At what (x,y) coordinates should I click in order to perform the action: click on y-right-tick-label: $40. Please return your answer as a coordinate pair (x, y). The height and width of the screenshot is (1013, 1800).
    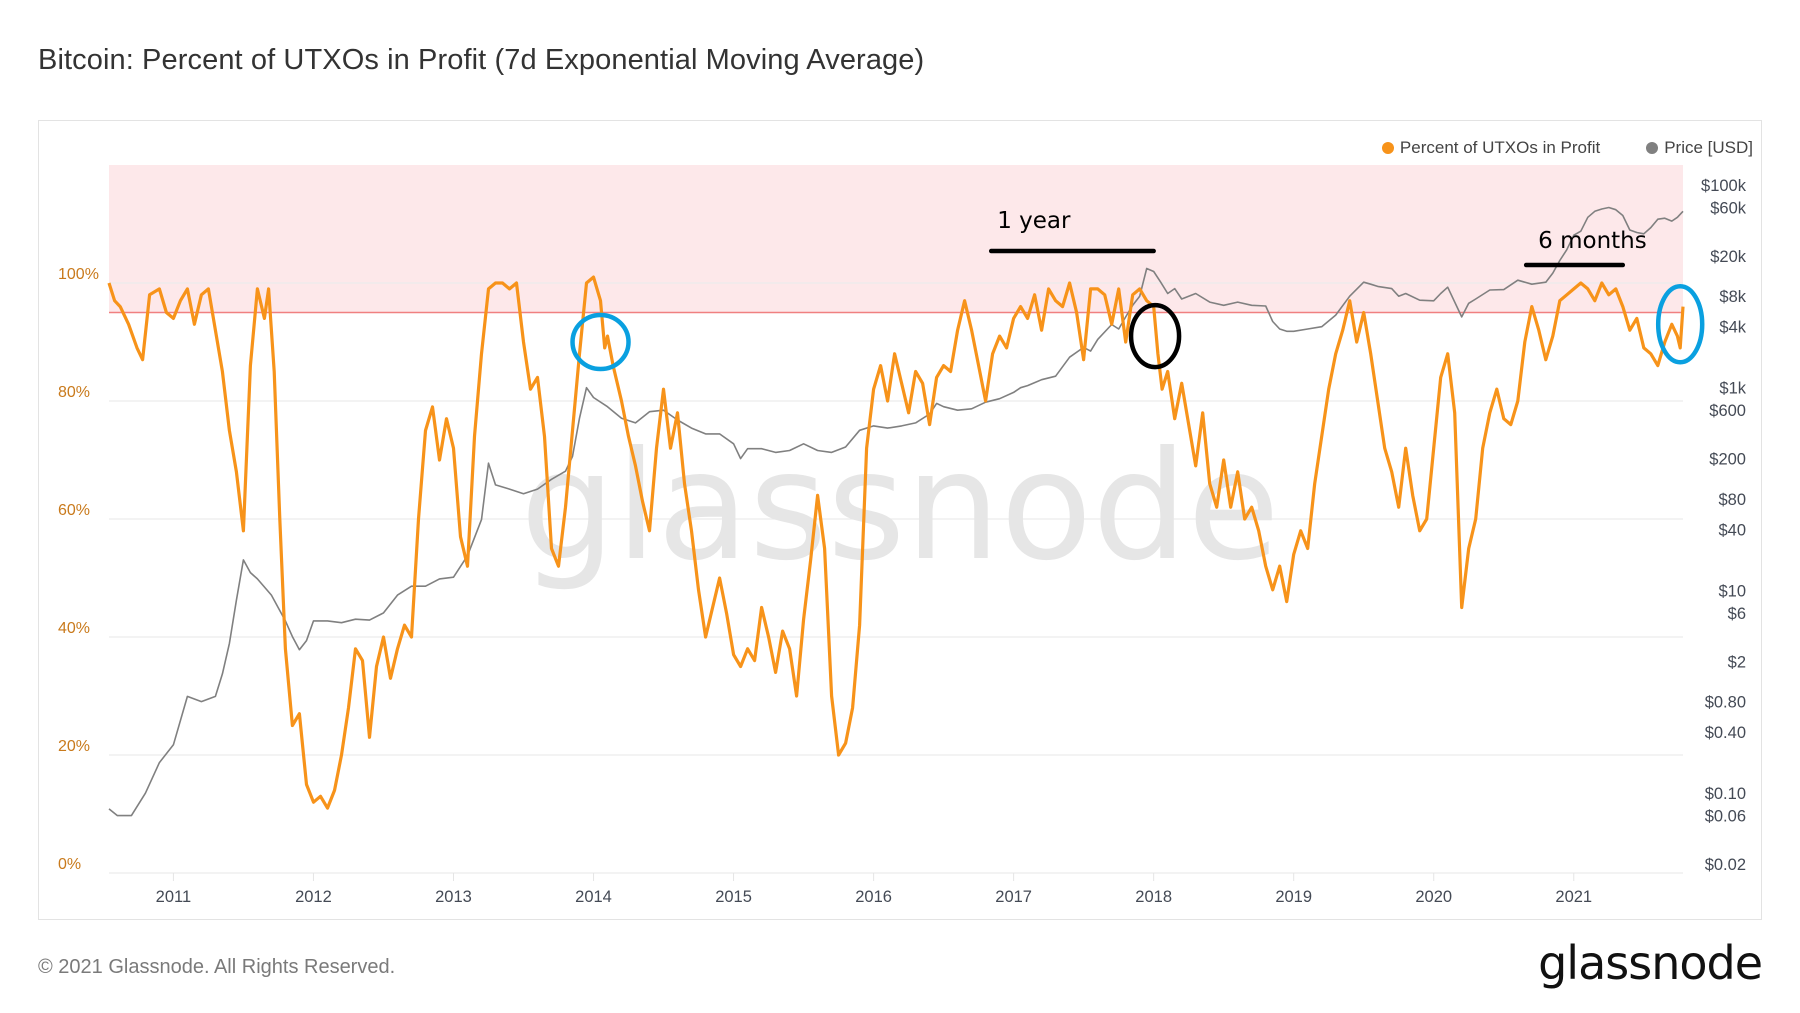
    Looking at the image, I should click on (1732, 530).